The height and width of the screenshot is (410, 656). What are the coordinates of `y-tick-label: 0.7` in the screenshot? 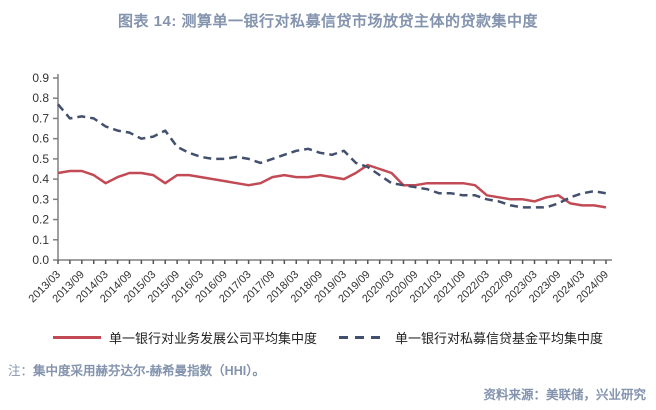 It's located at (40, 118).